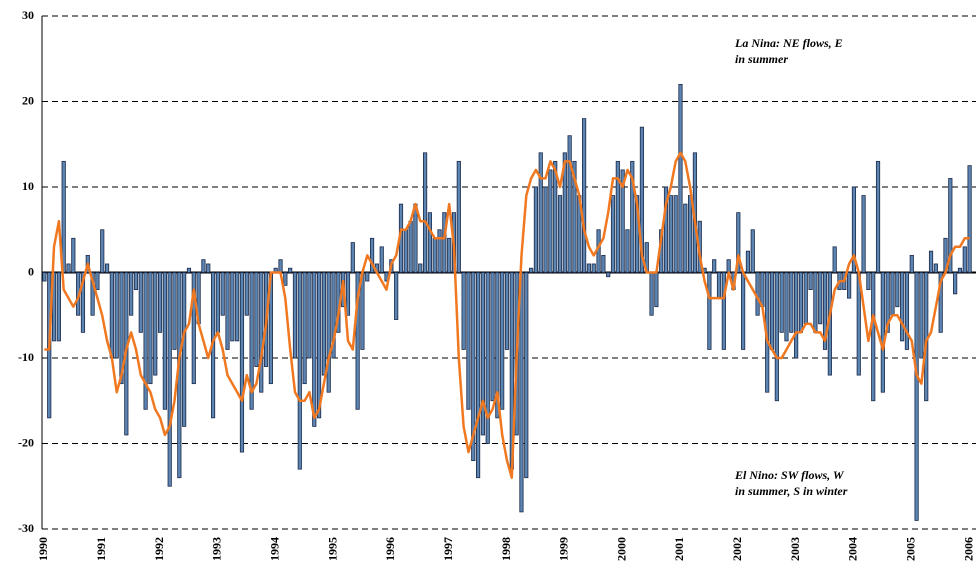 This screenshot has width=976, height=575. What do you see at coordinates (968, 549) in the screenshot?
I see `x-tick-label: 2006` at bounding box center [968, 549].